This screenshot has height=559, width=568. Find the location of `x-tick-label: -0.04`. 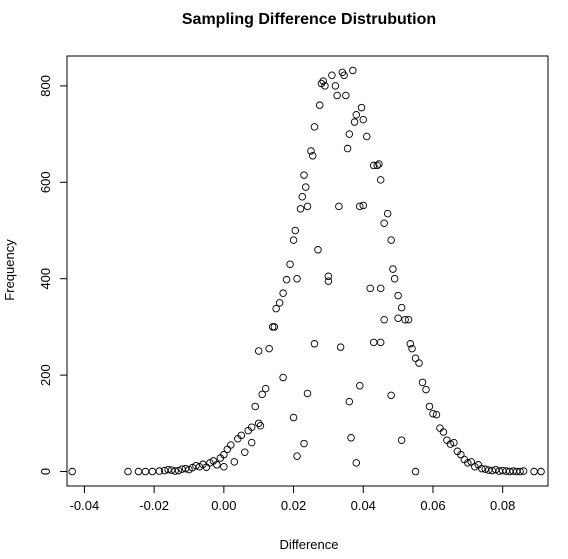

x-tick-label: -0.04 is located at coordinates (85, 505).